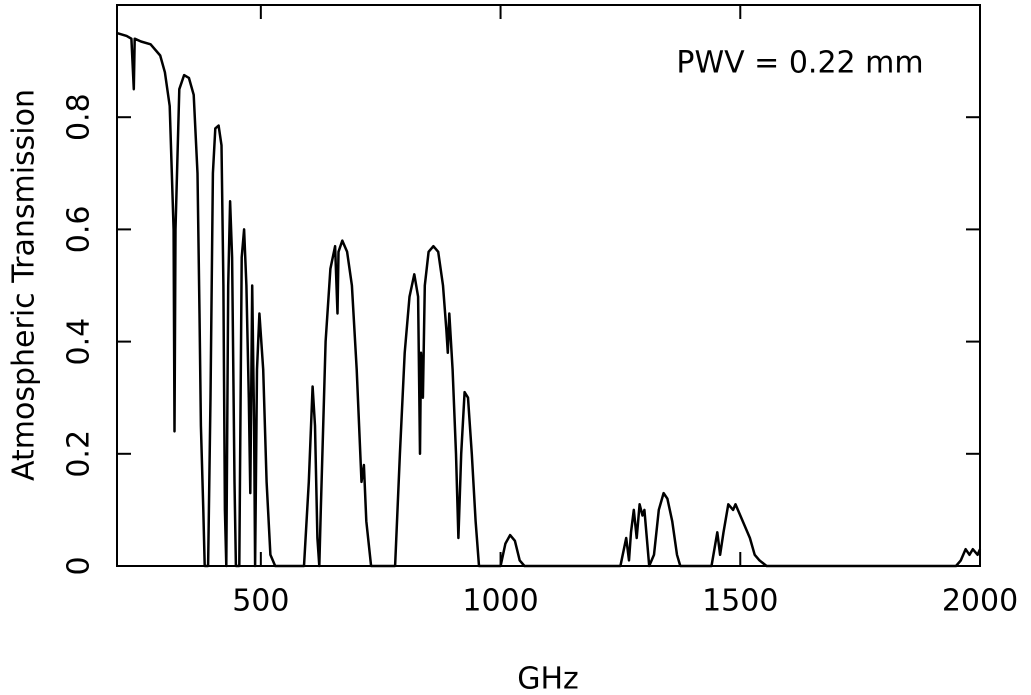 Image resolution: width=1031 pixels, height=695 pixels. I want to click on y-tick-label: 0.2, so click(79, 454).